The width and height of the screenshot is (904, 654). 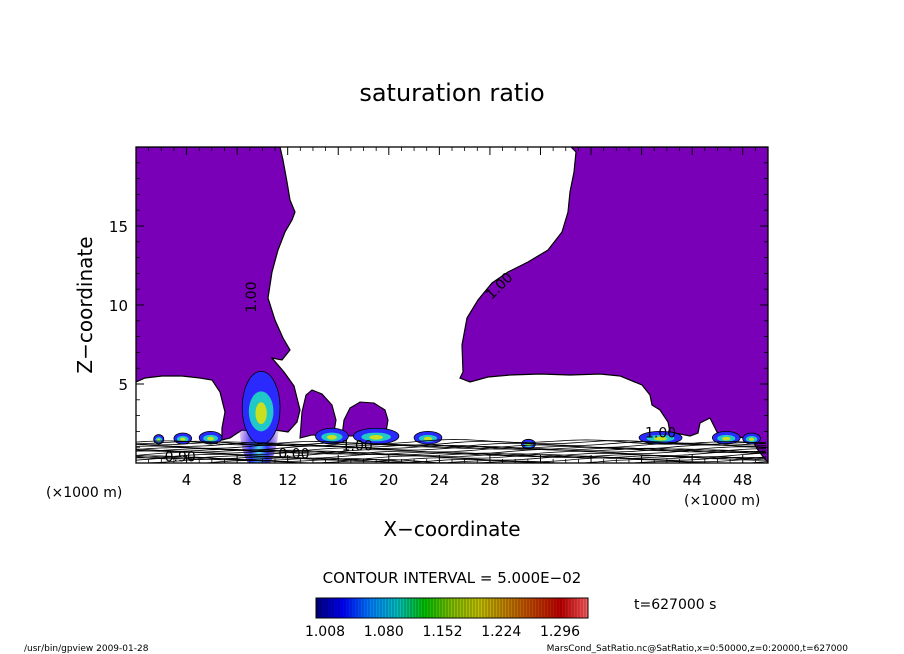 What do you see at coordinates (118, 227) in the screenshot?
I see `y-tick-label: 15` at bounding box center [118, 227].